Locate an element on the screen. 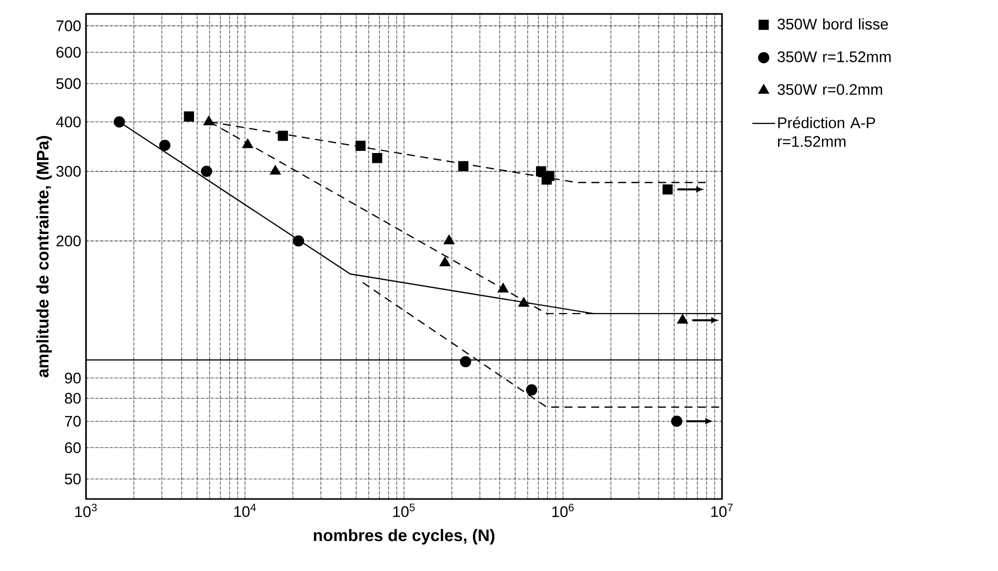 This screenshot has width=998, height=571. x-tick-label: 10$^{4}$ is located at coordinates (245, 511).